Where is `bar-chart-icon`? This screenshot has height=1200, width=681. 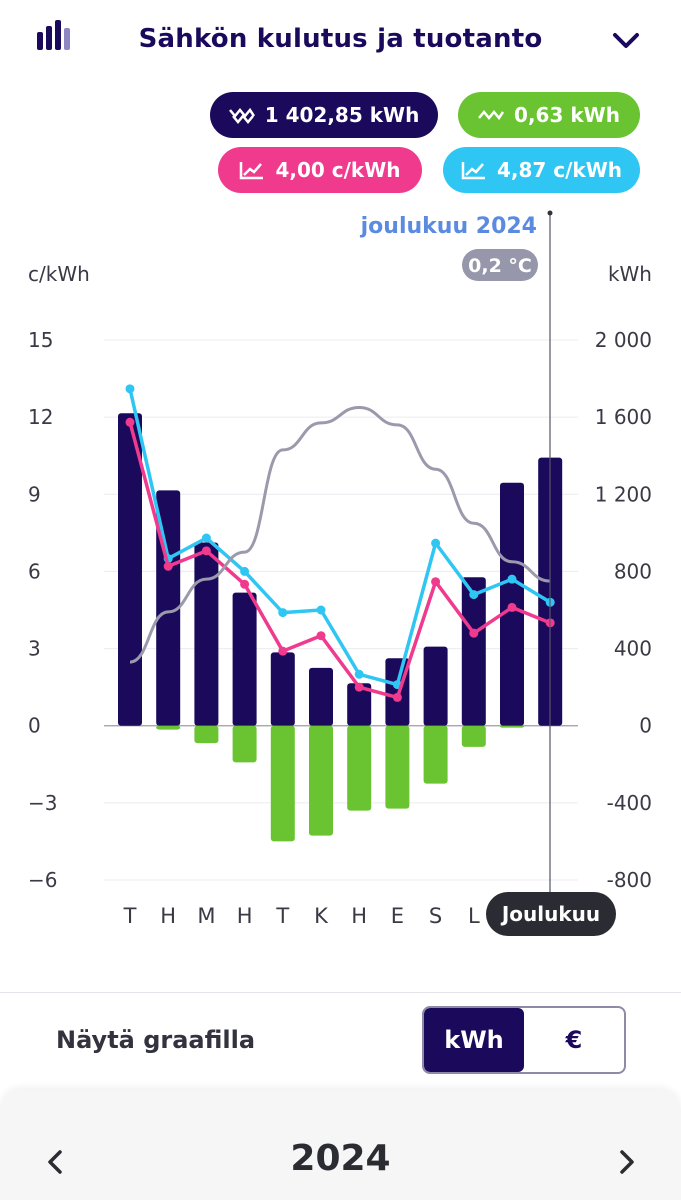 bar-chart-icon is located at coordinates (53, 35).